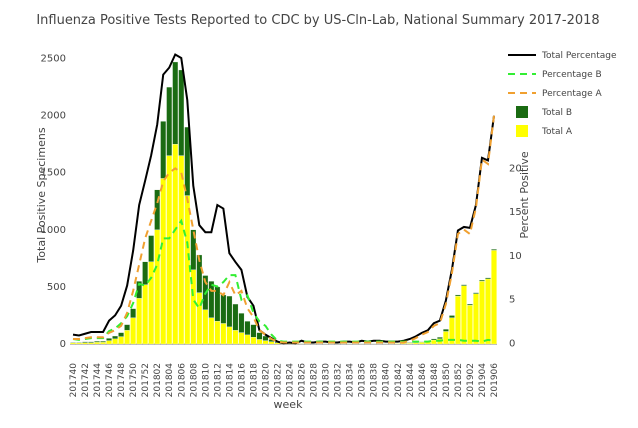 The image size is (638, 428). Describe the element at coordinates (303, 380) in the screenshot. I see `x-tick-label: 201826` at that location.